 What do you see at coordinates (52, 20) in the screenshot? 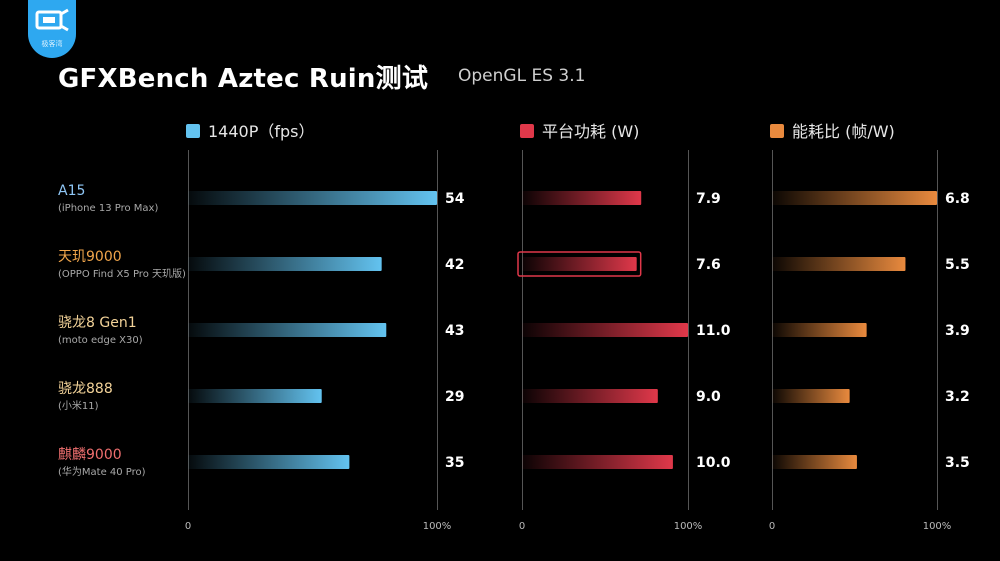
I see `test-bench-logo-icon` at bounding box center [52, 20].